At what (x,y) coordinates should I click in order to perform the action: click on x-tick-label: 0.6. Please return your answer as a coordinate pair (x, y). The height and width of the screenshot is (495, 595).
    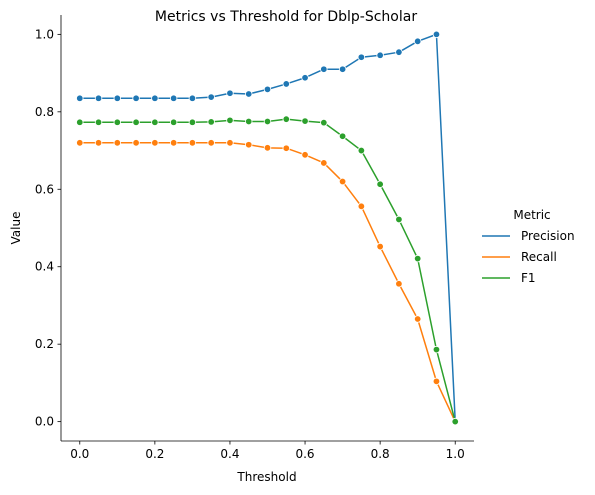
    Looking at the image, I should click on (304, 454).